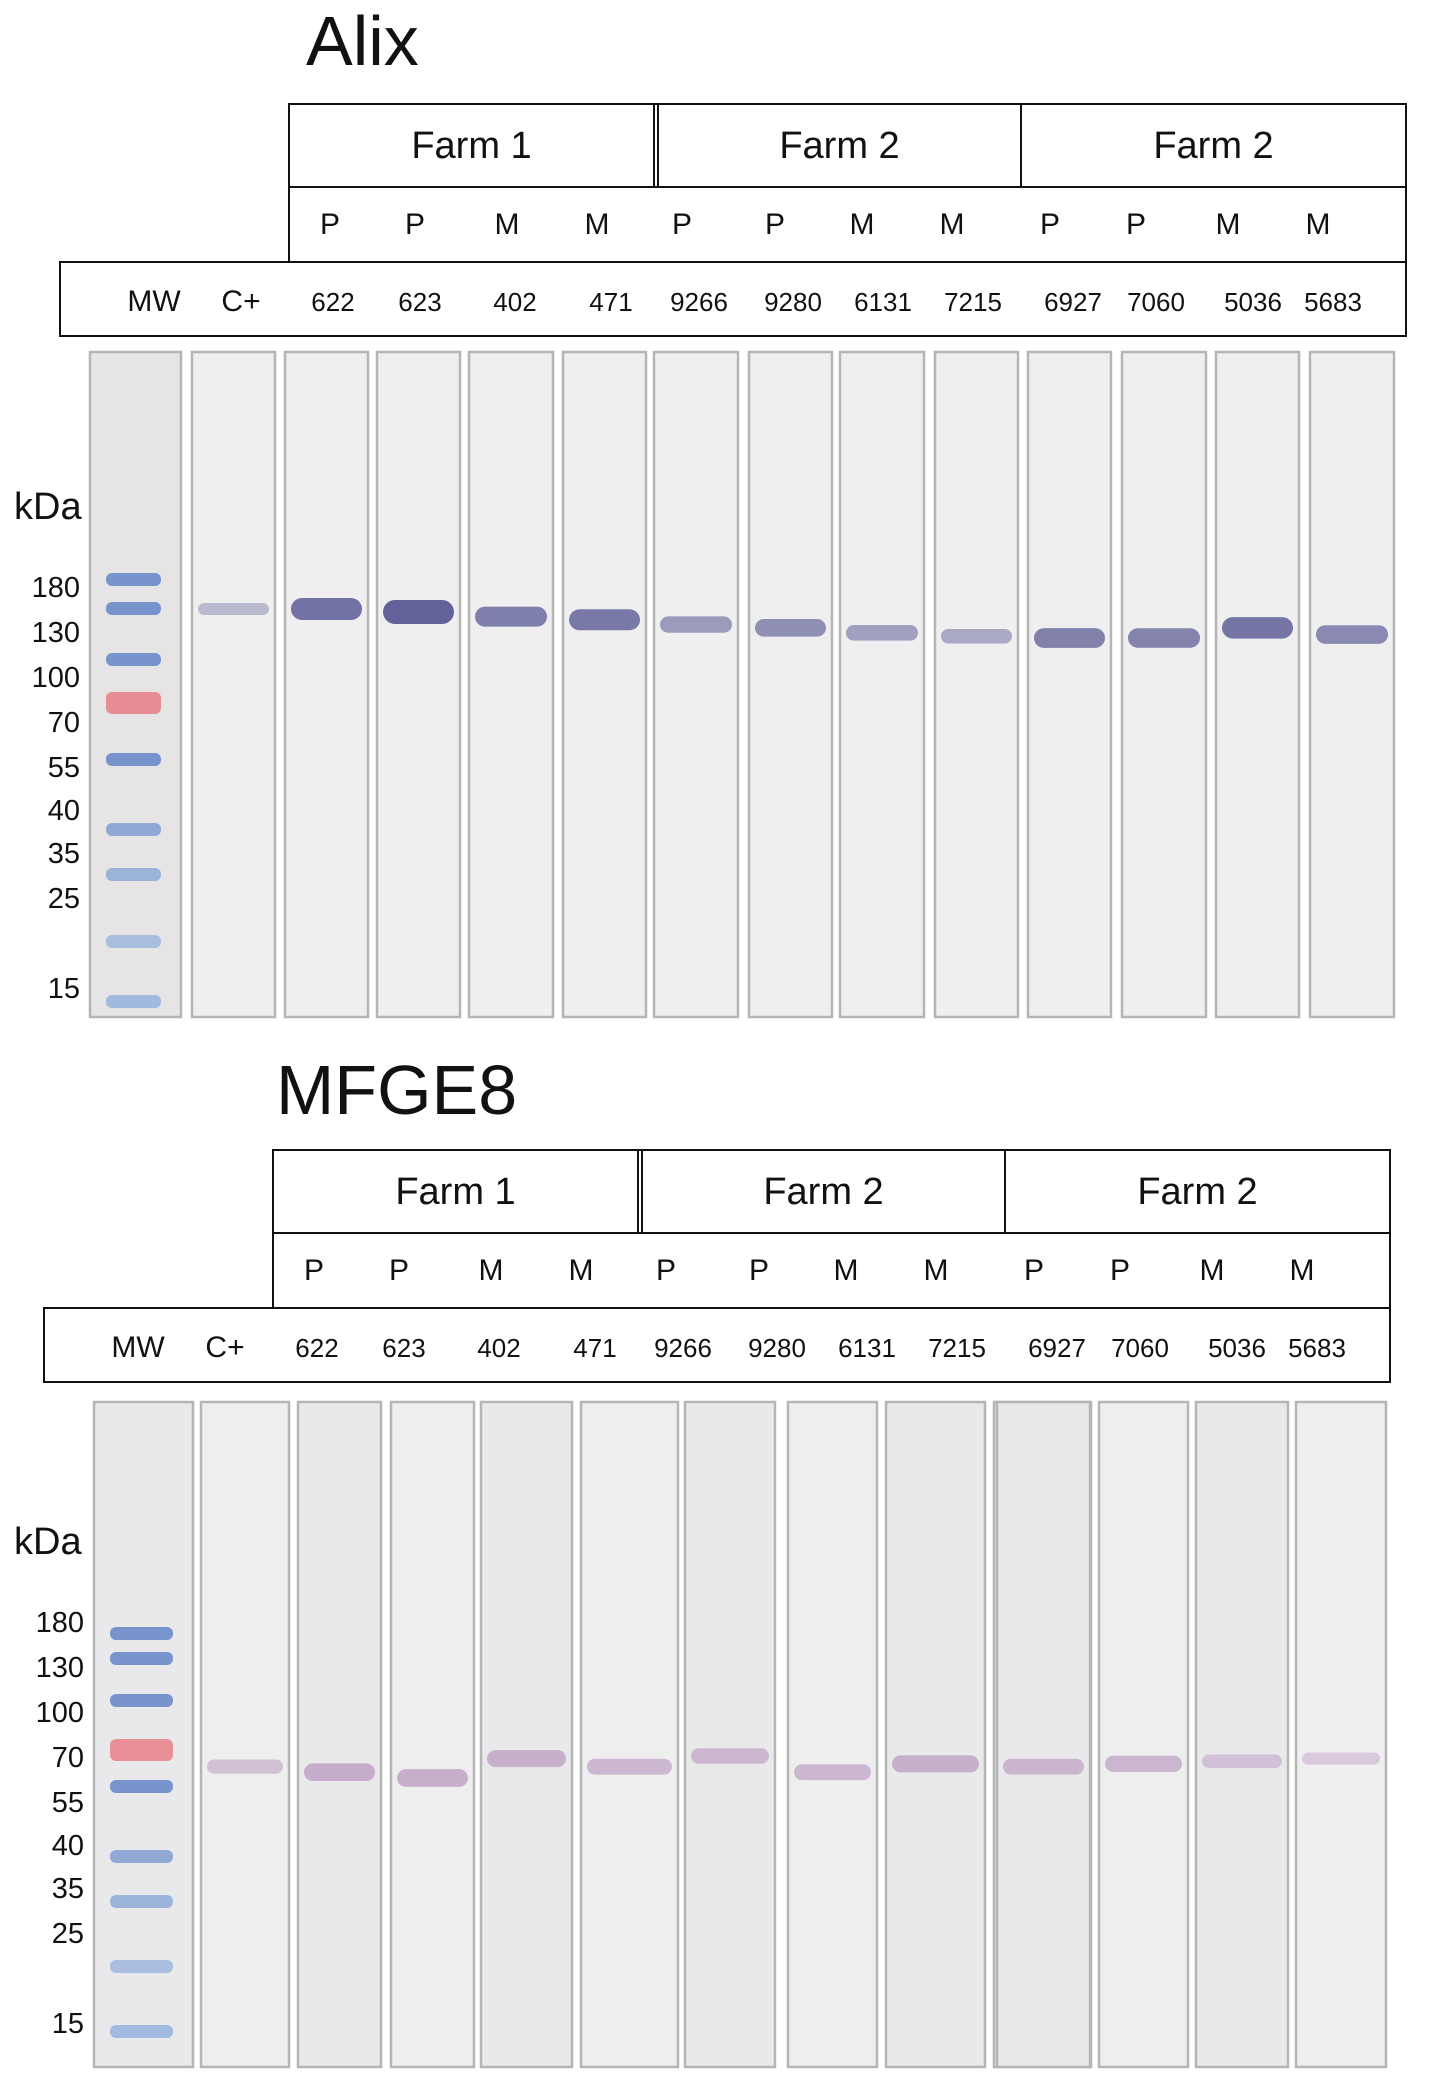  What do you see at coordinates (67, 2024) in the screenshot?
I see `mw-marker-label: 15` at bounding box center [67, 2024].